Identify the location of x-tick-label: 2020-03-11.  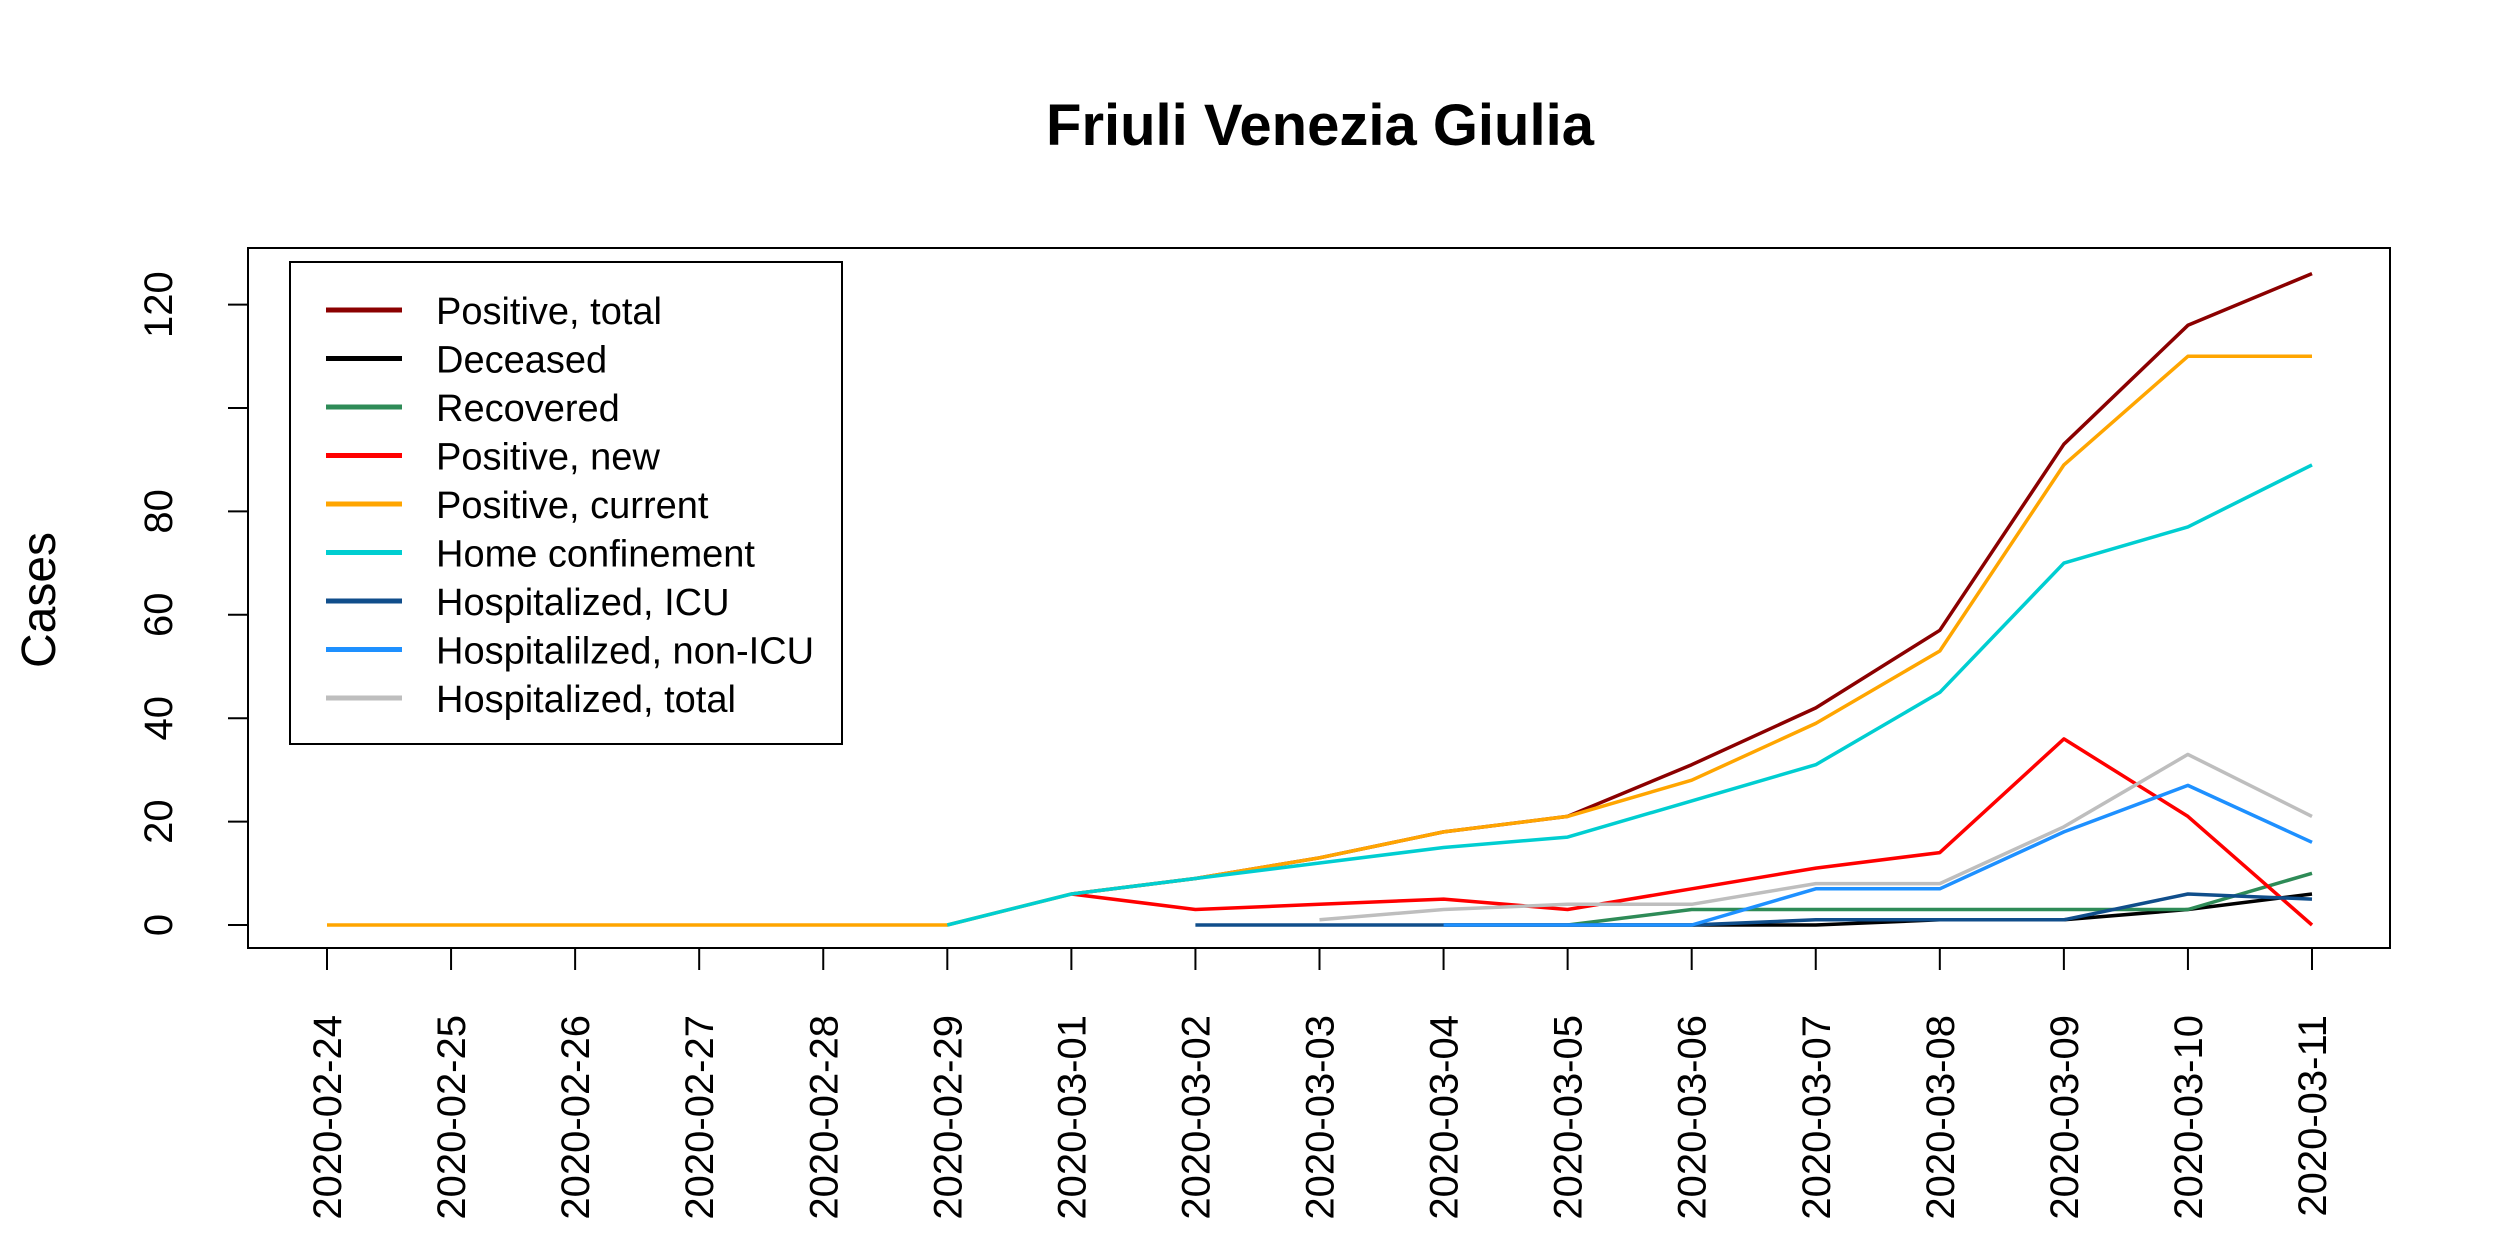
(2313, 1116).